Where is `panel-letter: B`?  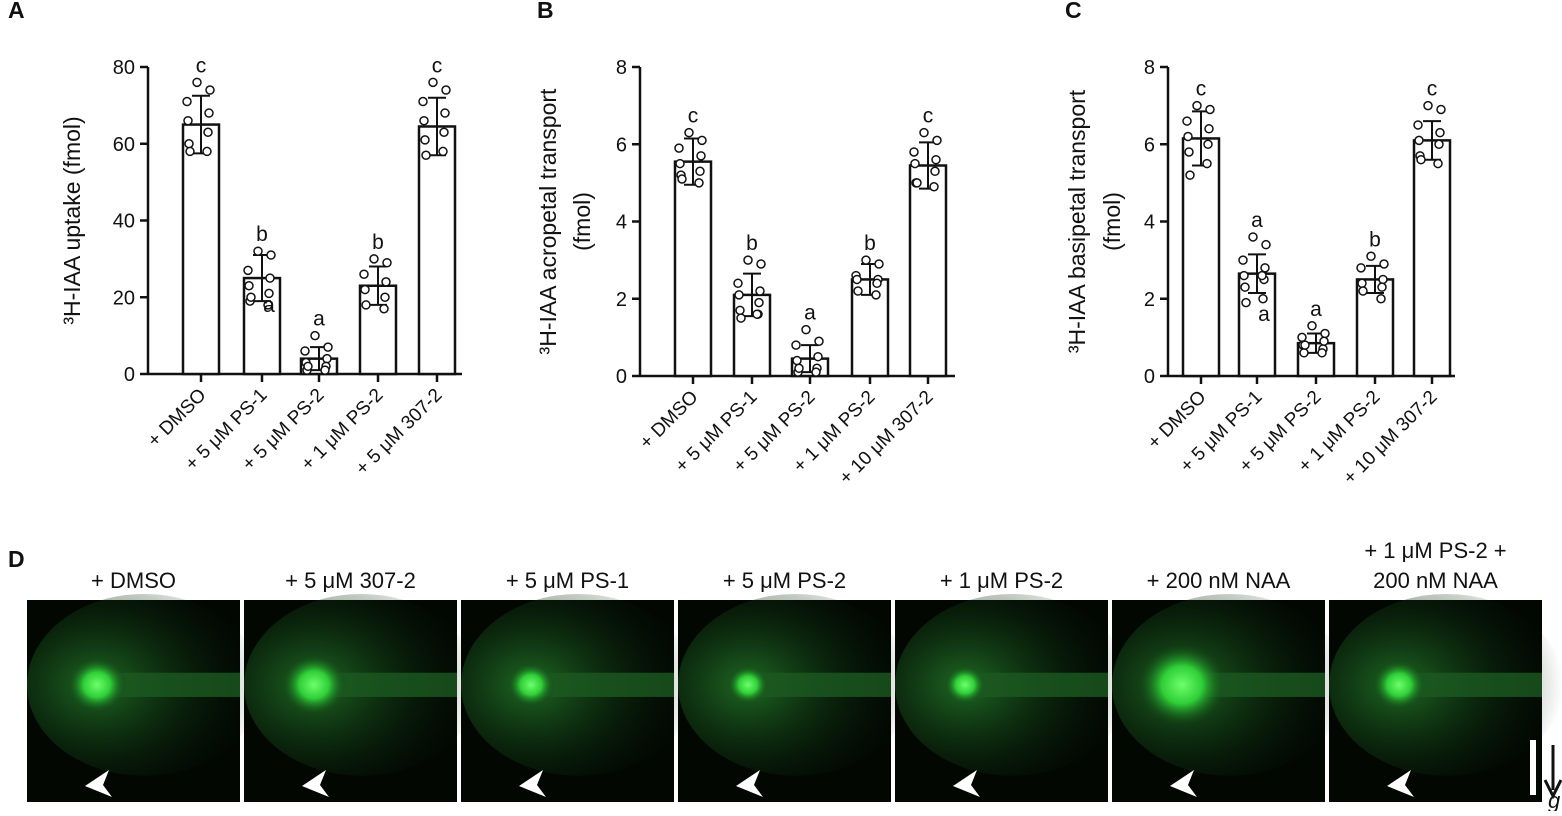 panel-letter: B is located at coordinates (545, 11).